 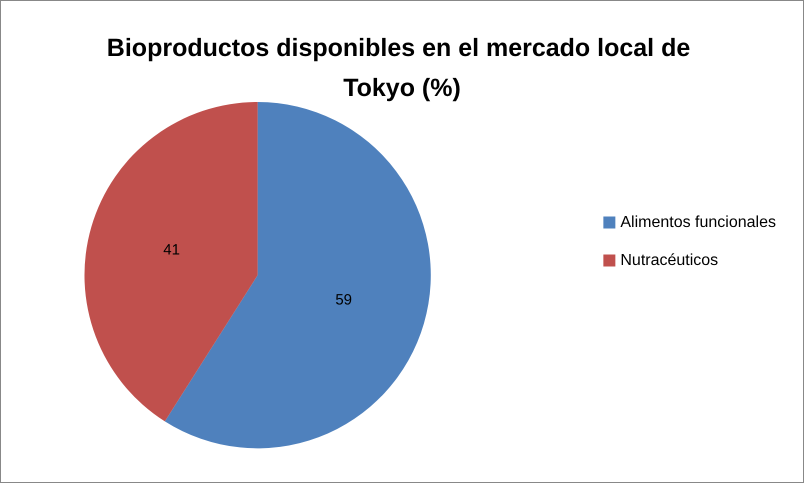 I want to click on data-label: 59, so click(x=343, y=300).